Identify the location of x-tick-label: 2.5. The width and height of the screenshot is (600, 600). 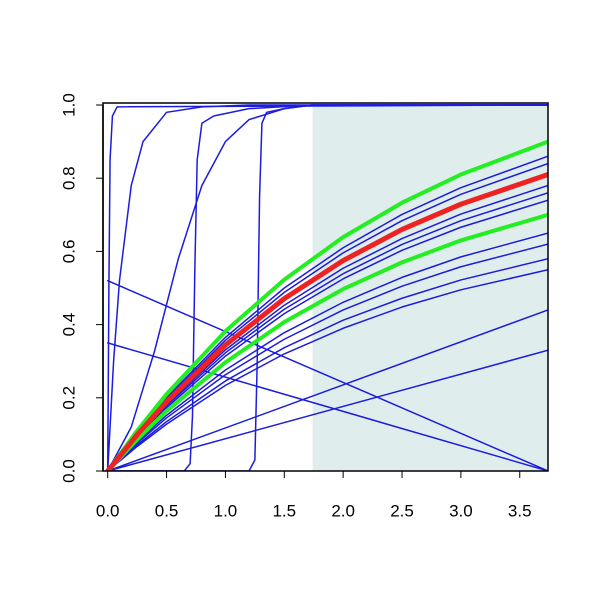
(402, 510).